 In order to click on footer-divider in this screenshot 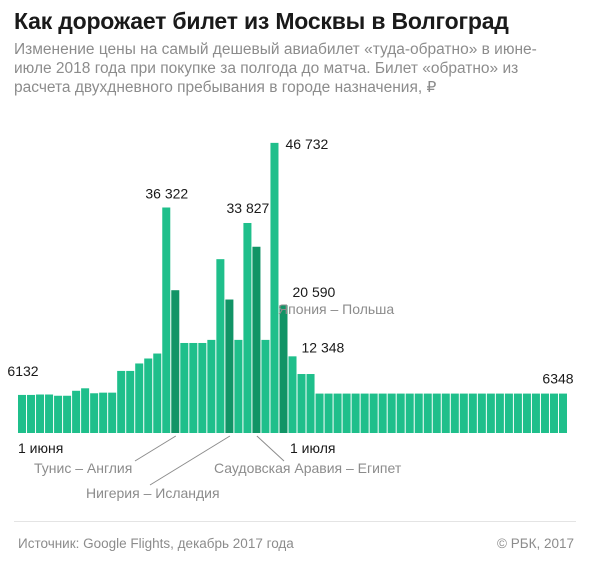, I will do `click(295, 521)`.